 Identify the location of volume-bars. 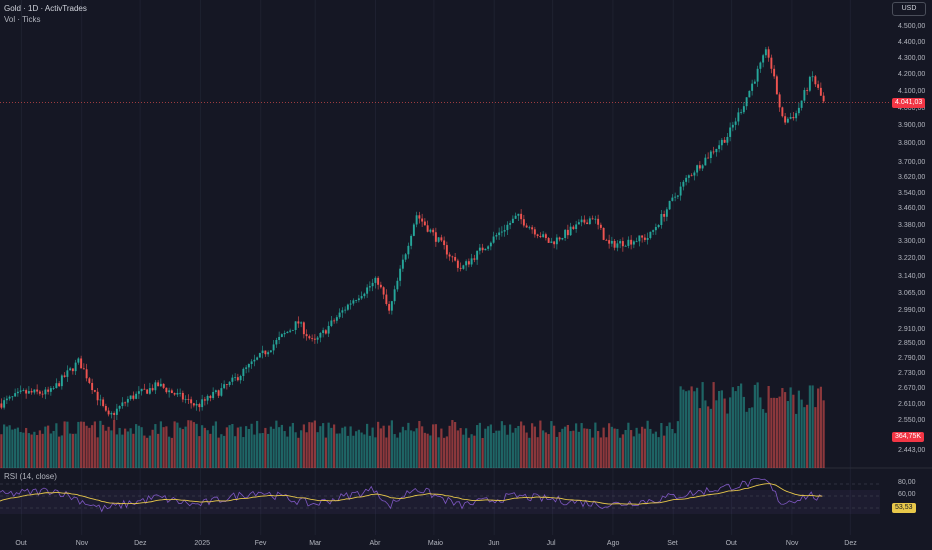
(412, 425).